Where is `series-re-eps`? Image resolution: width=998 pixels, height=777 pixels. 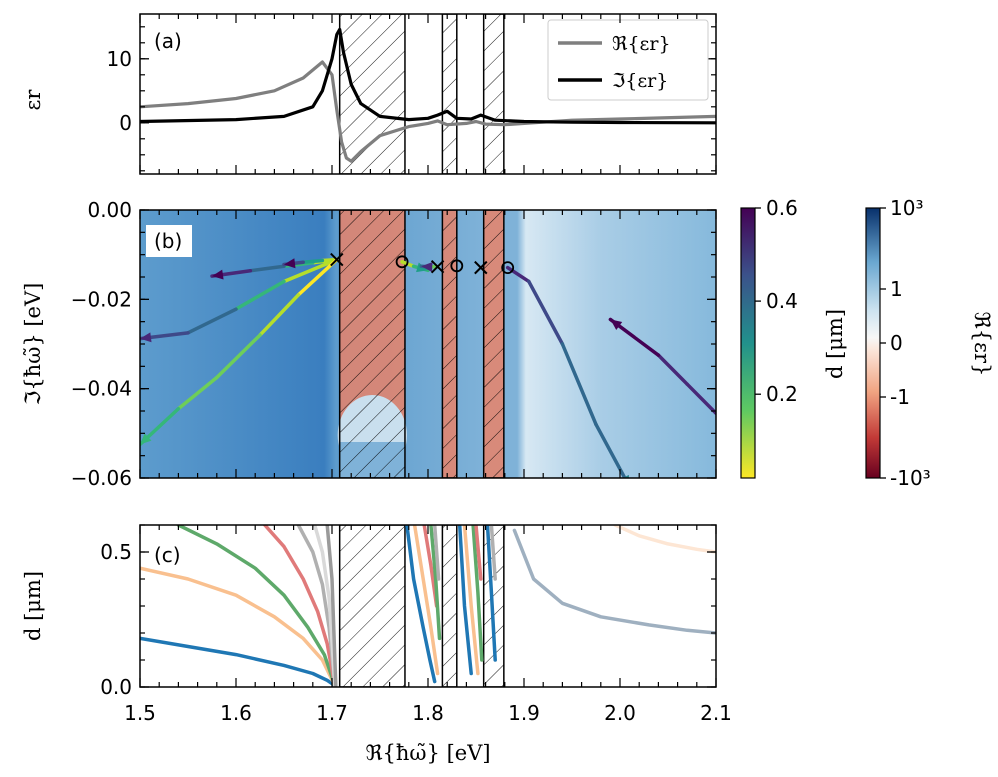 series-re-eps is located at coordinates (428, 111).